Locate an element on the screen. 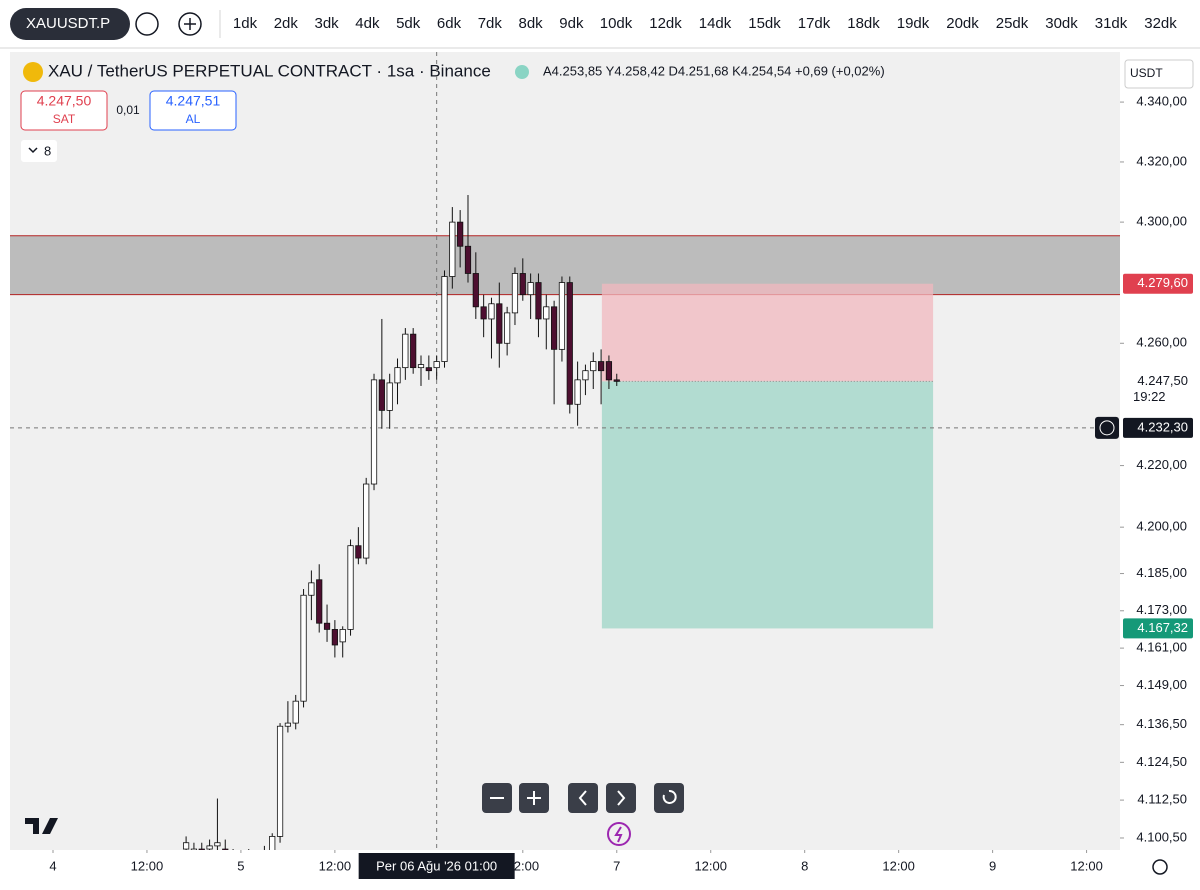  y-tick-label: 4.173,00 is located at coordinates (1161, 609).